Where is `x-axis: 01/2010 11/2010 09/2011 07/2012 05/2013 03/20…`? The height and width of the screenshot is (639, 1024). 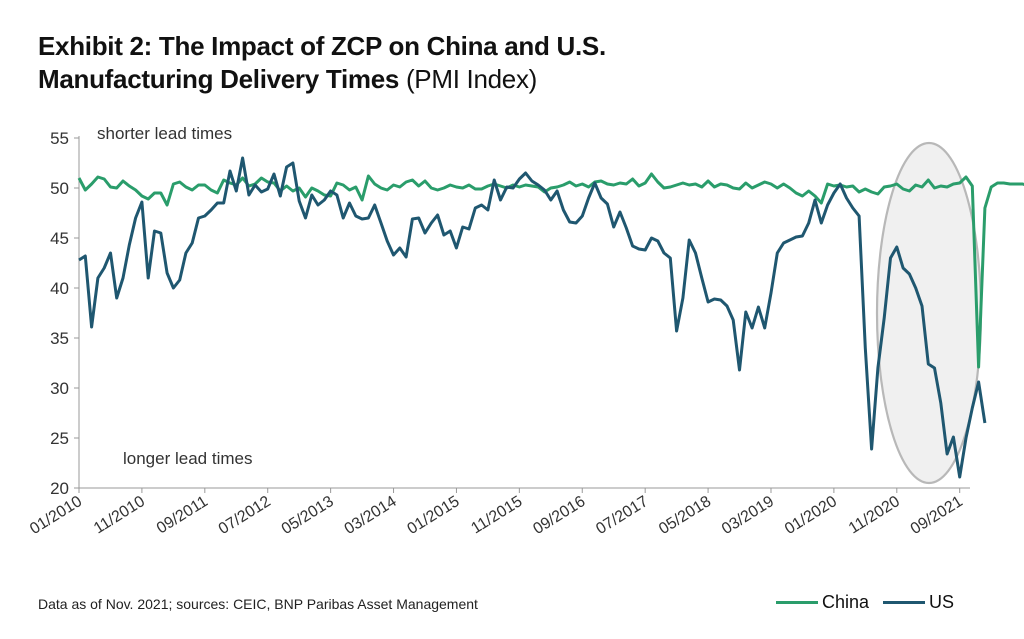 x-axis: 01/2010 11/2010 09/2011 07/2012 05/2013 03/20… is located at coordinates (498, 512).